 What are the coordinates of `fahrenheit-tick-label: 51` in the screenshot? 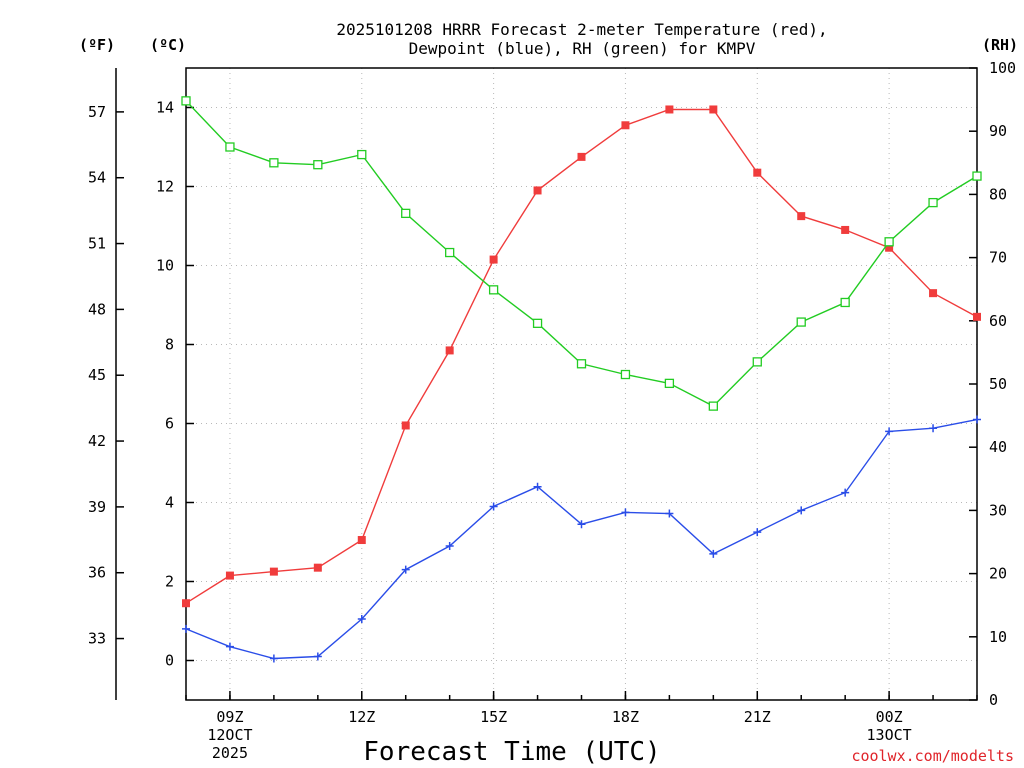 It's located at (97, 244).